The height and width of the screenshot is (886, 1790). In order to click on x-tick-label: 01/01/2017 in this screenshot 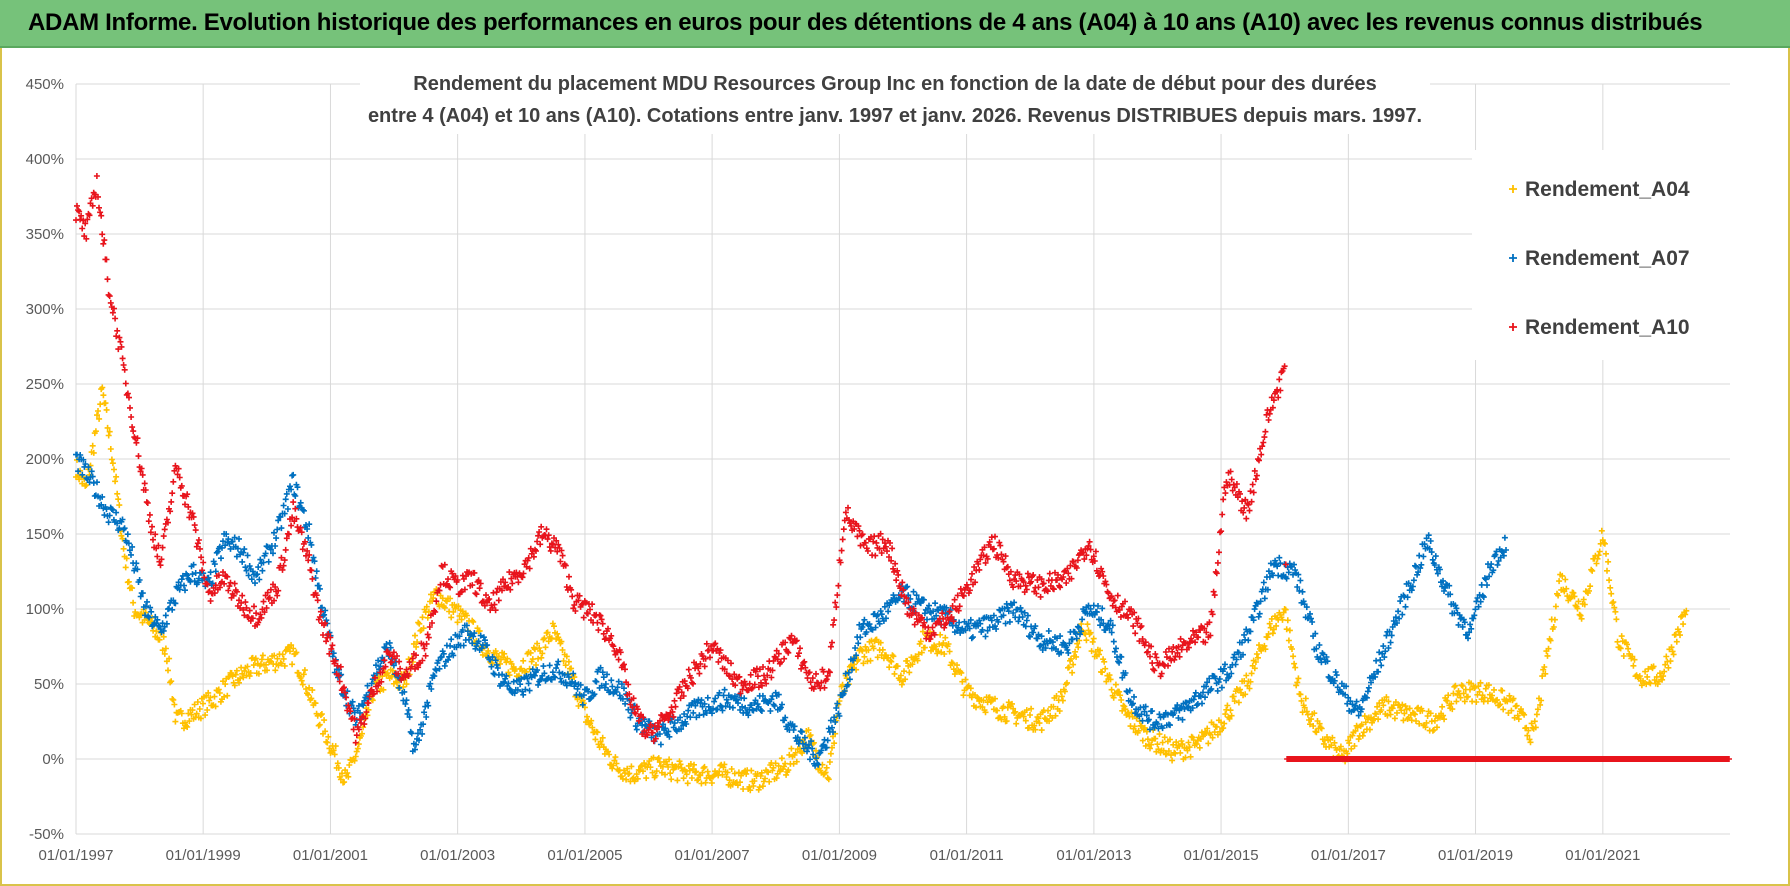, I will do `click(1348, 855)`.